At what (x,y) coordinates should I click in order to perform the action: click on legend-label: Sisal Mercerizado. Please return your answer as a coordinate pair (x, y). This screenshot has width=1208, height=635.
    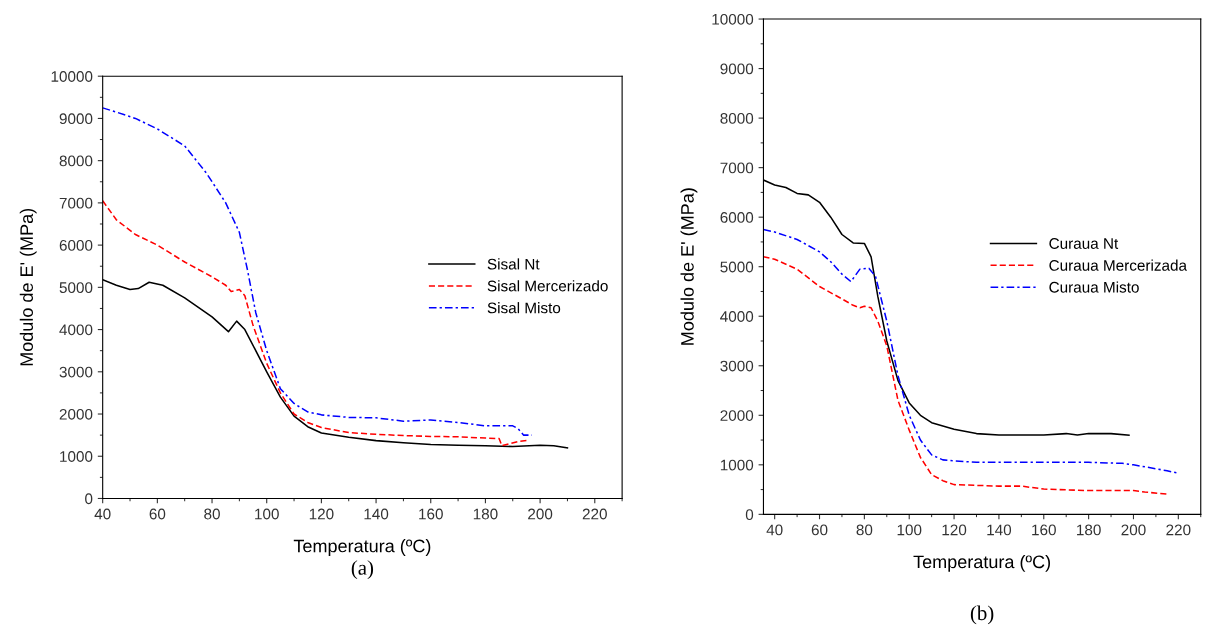
    Looking at the image, I should click on (547, 286).